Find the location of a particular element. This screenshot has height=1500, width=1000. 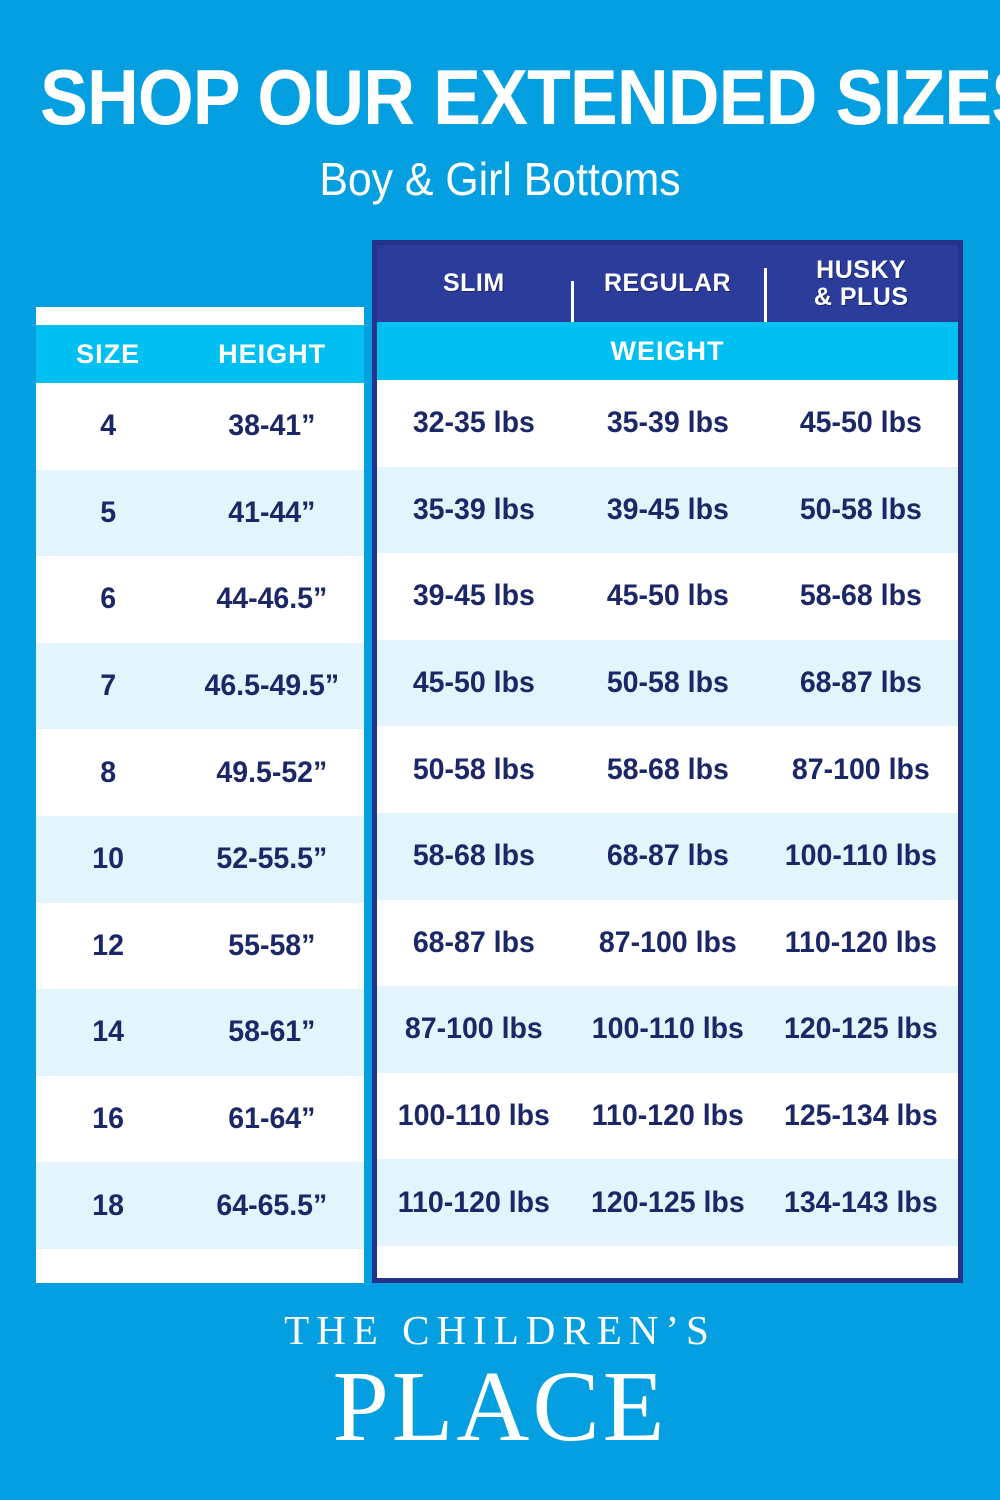

cell-regular: 87-100 lbs is located at coordinates (667, 942).